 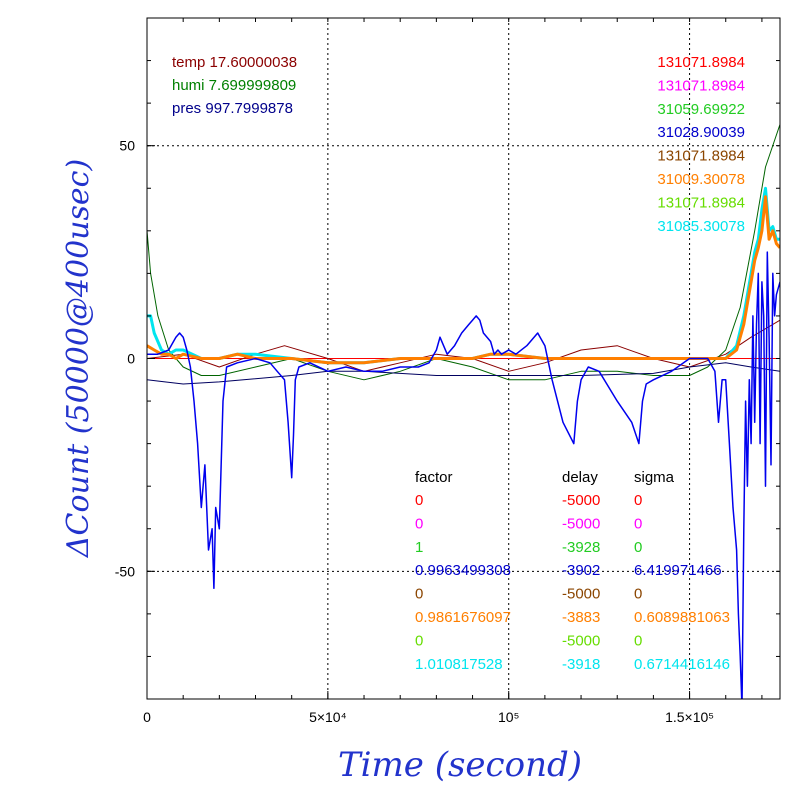 I want to click on x-tick-label: 0, so click(x=147, y=717).